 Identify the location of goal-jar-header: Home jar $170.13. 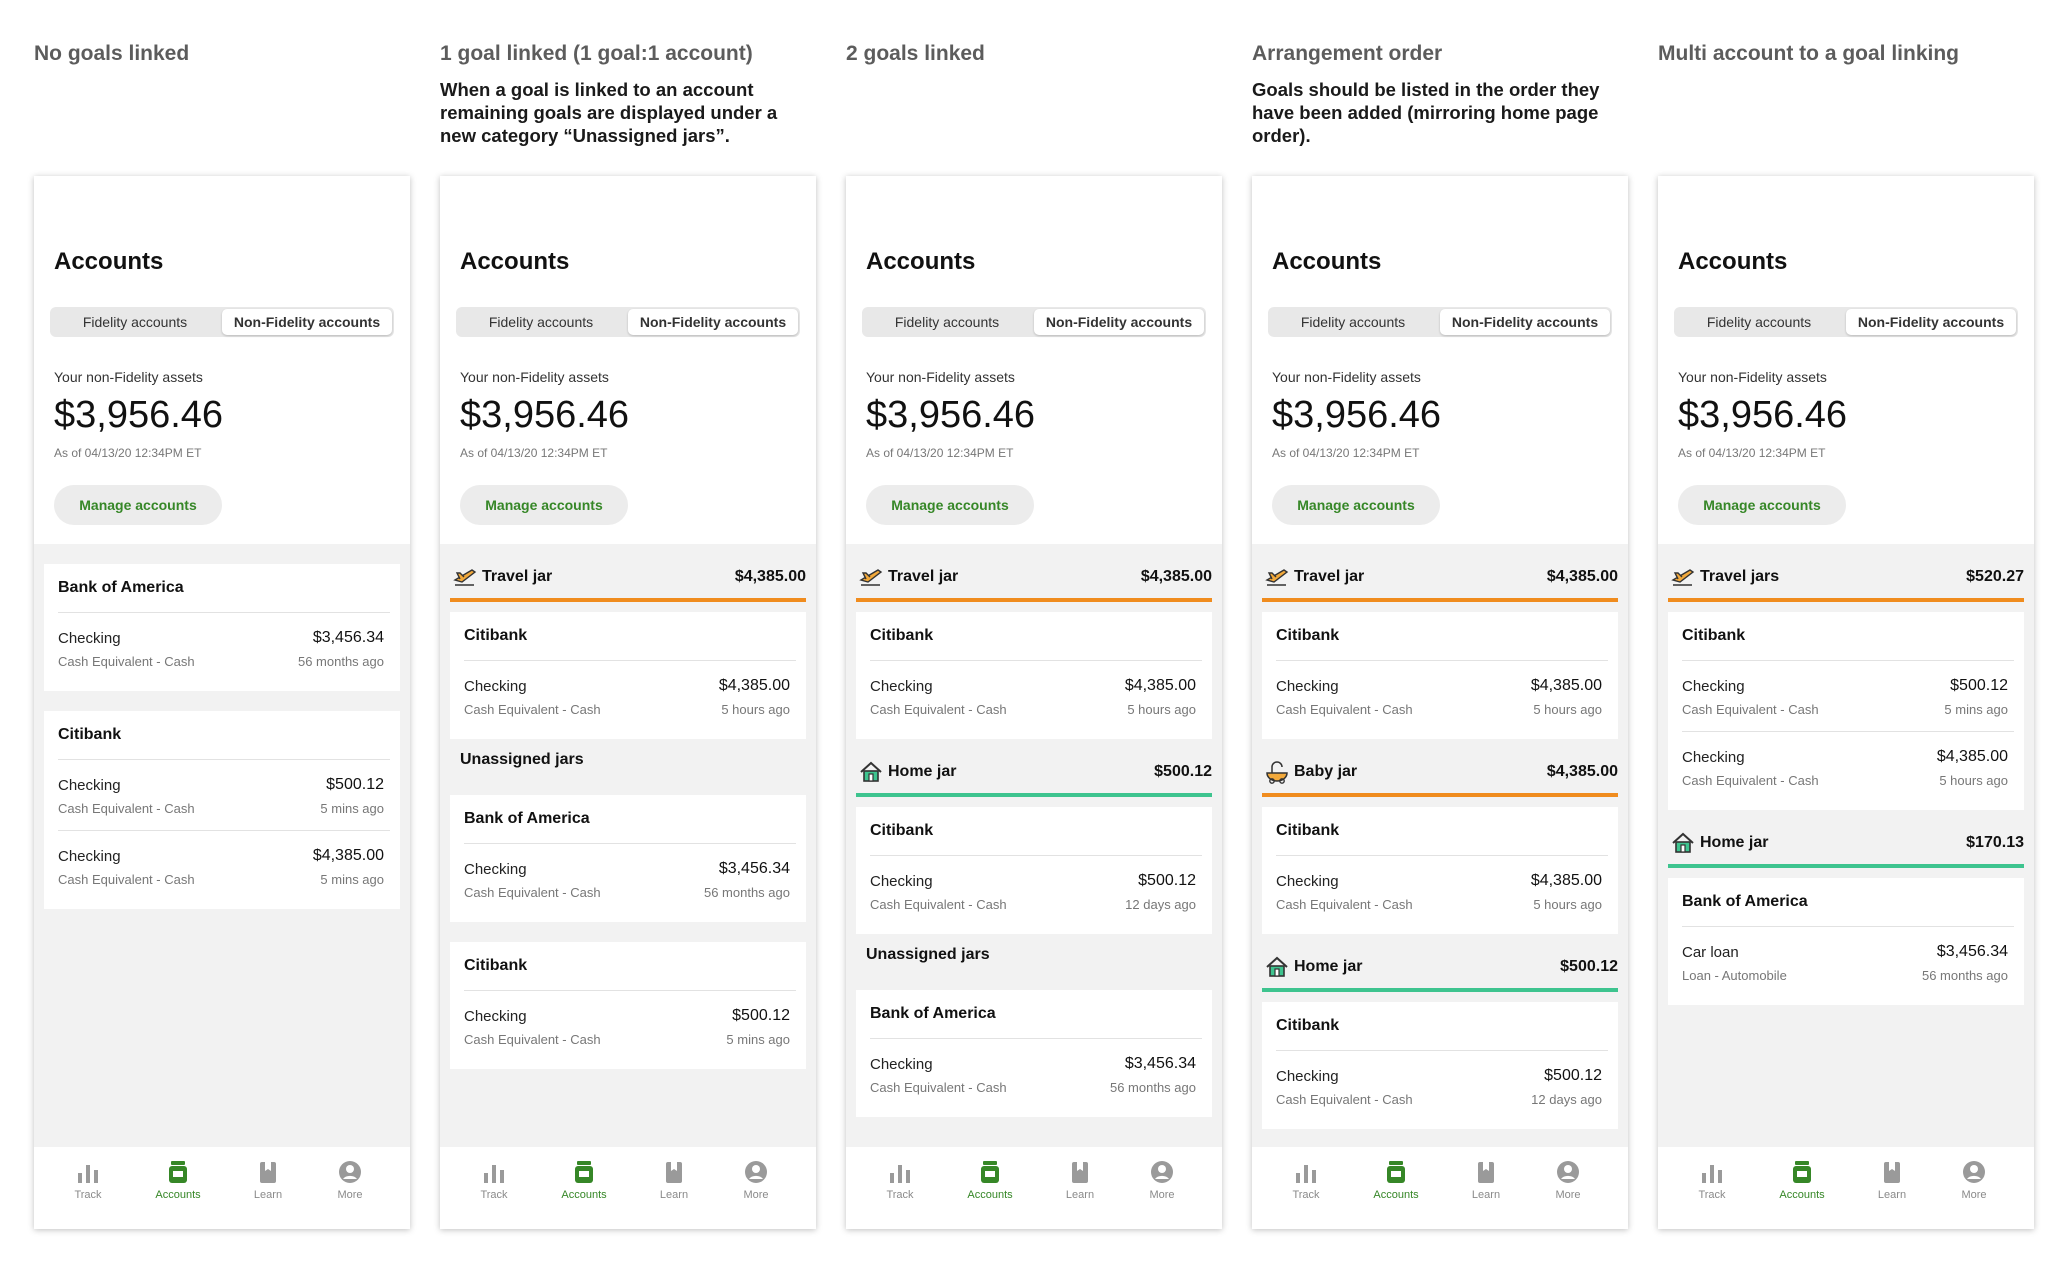
(1846, 844).